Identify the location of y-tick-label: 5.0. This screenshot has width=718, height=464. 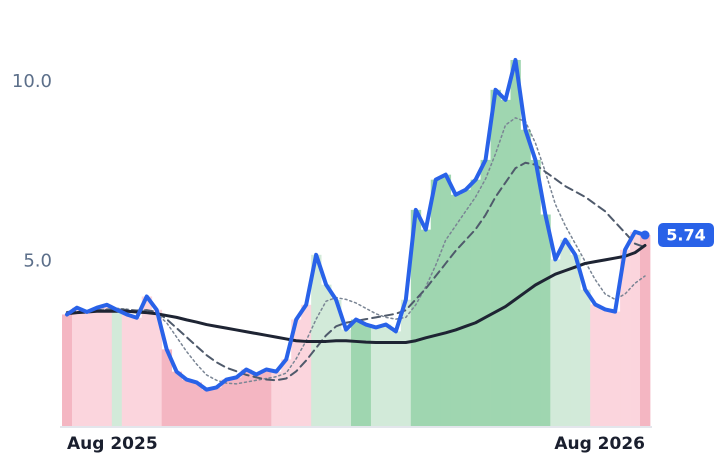
(37, 261).